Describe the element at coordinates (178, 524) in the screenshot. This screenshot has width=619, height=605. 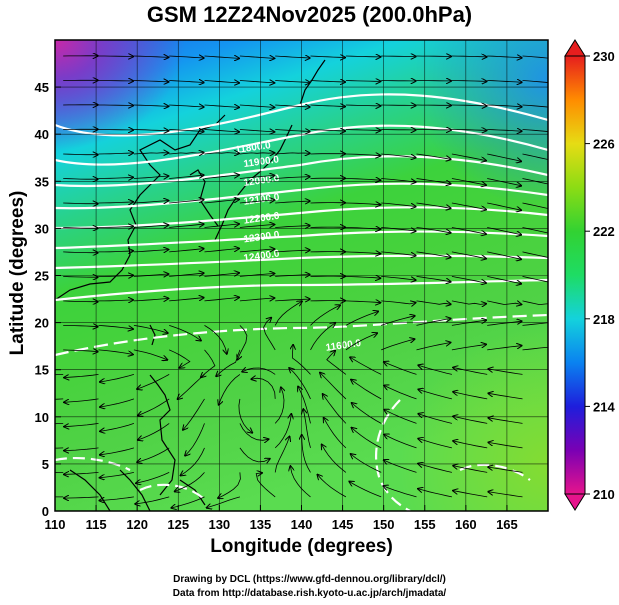
I see `x-tick-label: 125` at that location.